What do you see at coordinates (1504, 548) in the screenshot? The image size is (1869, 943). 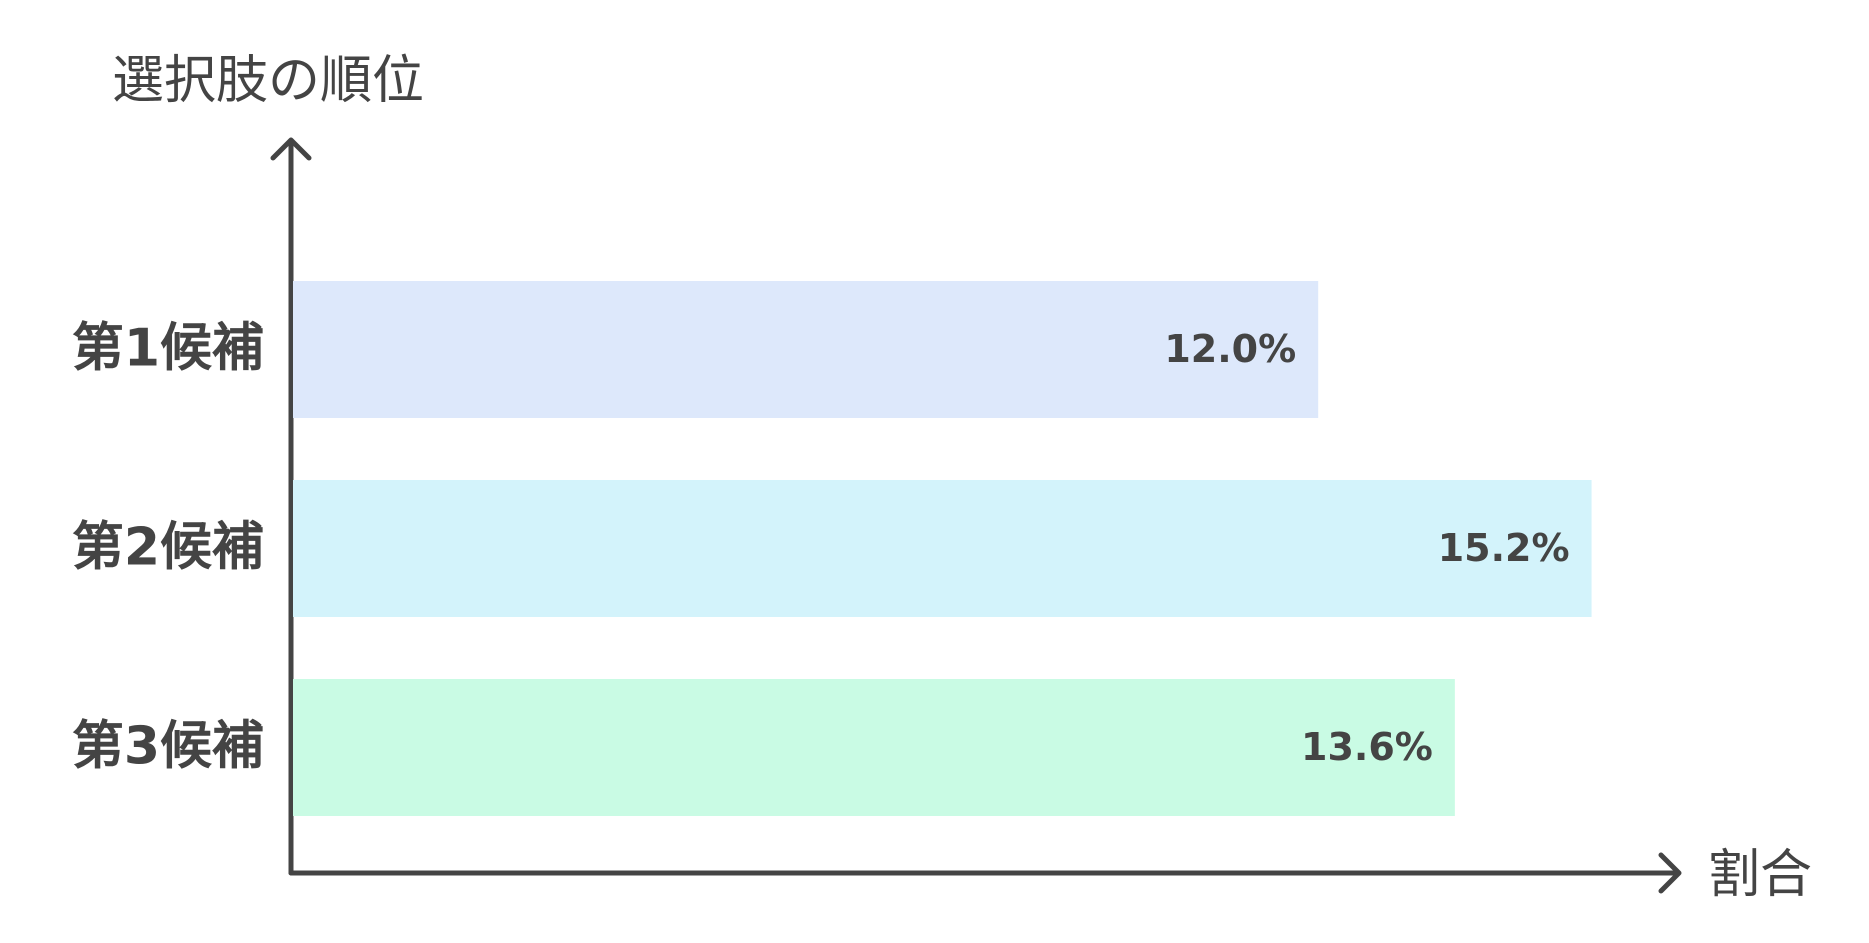 I see `value-label: 15.2%` at bounding box center [1504, 548].